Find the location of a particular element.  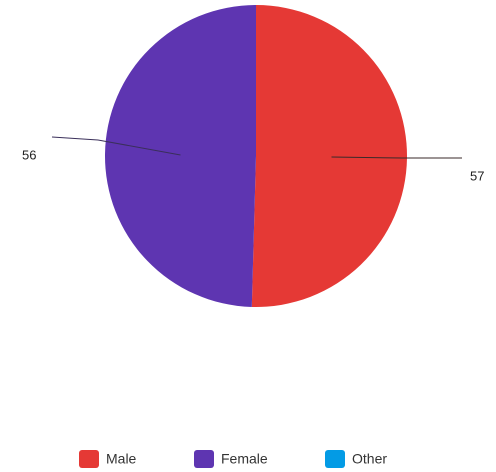

legend-swatch-other is located at coordinates (335, 459).